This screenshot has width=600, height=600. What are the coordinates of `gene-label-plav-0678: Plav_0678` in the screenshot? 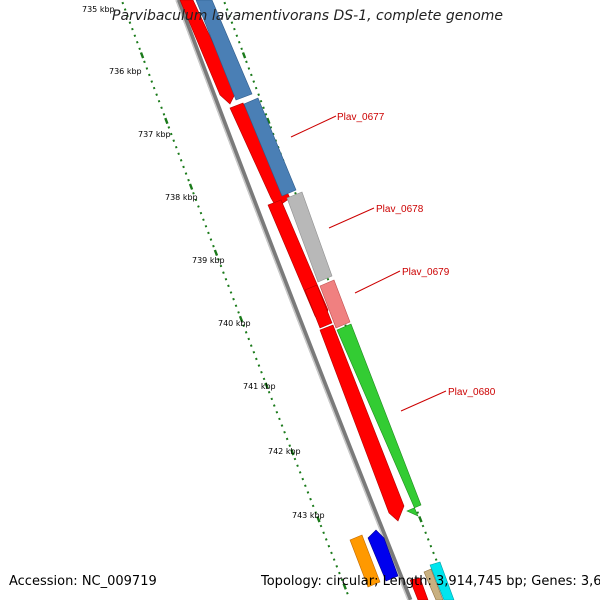 It's located at (400, 209).